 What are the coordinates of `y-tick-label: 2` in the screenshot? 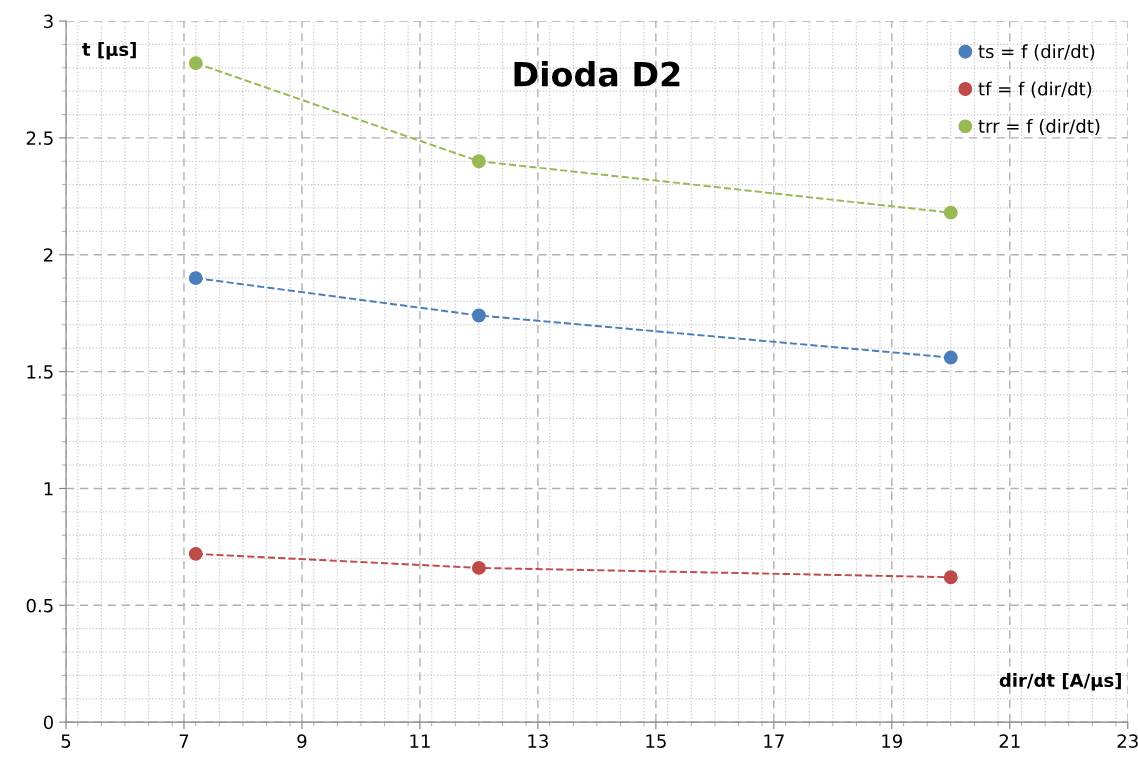 It's located at (48, 255).